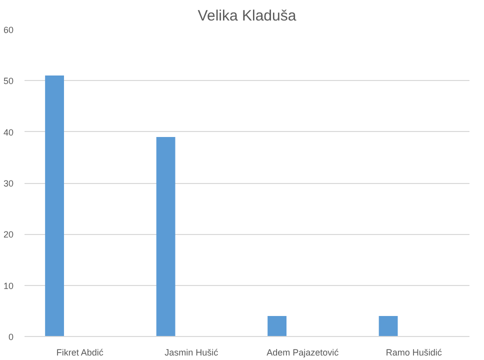 This screenshot has width=484, height=360. What do you see at coordinates (8, 81) in the screenshot?
I see `y-tick-label: 50` at bounding box center [8, 81].